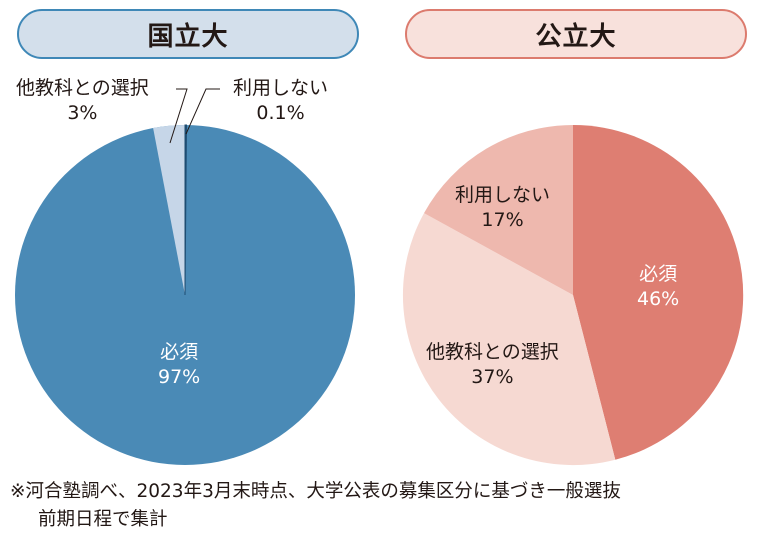 The image size is (760, 556). I want to click on national-unused-label: 利用しない 0.1%, so click(280, 101).